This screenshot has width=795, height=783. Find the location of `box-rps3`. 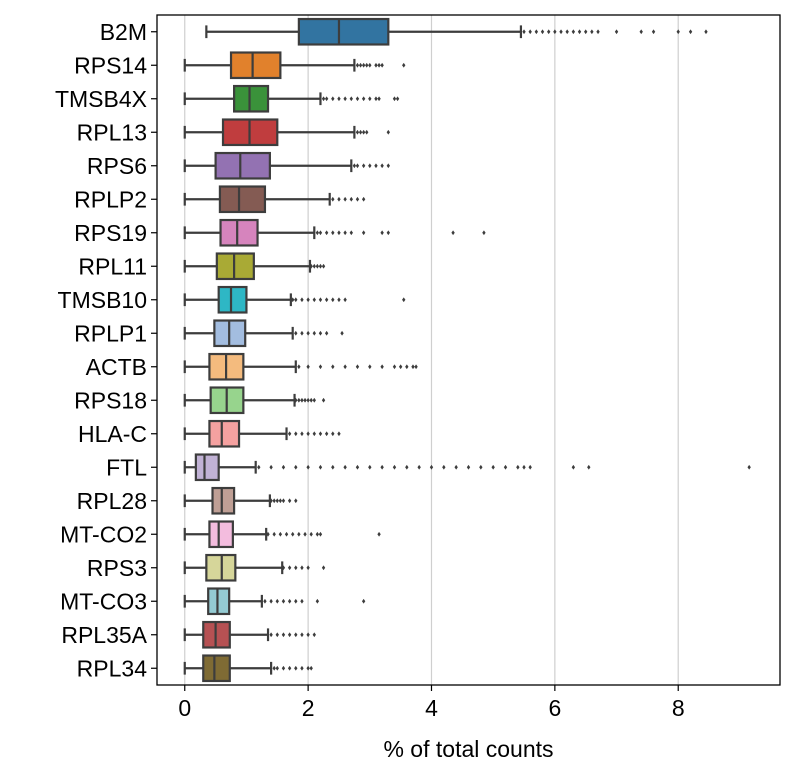

box-rps3 is located at coordinates (254, 567).